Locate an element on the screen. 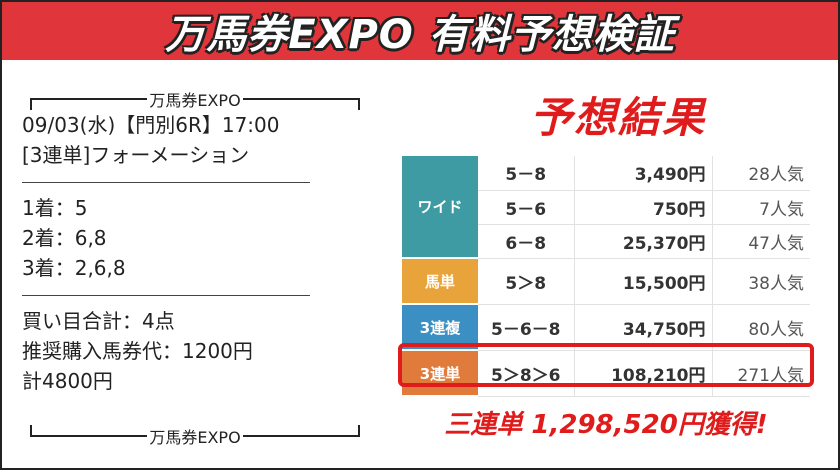 Image resolution: width=840 pixels, height=470 pixels. payout: 25,370円 is located at coordinates (643, 241).